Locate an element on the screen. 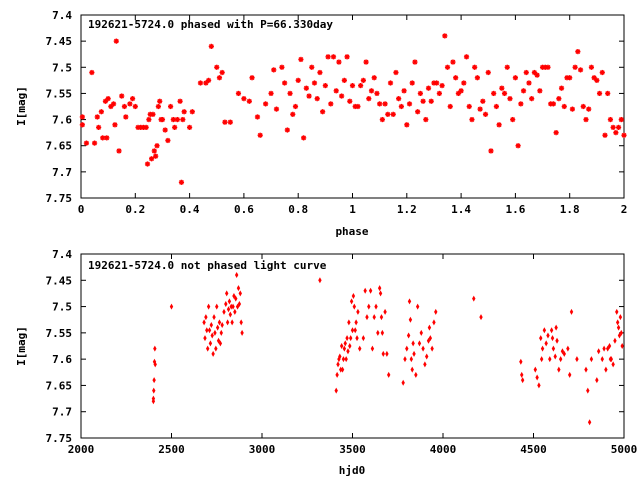 This screenshot has height=480, width=640. x-tick-label: 2 is located at coordinates (624, 209).